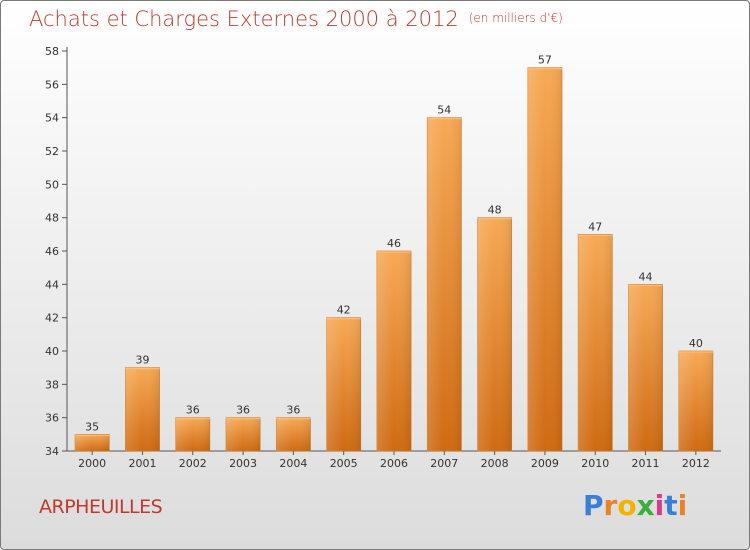  What do you see at coordinates (52, 451) in the screenshot?
I see `y-tick-label: 34` at bounding box center [52, 451].